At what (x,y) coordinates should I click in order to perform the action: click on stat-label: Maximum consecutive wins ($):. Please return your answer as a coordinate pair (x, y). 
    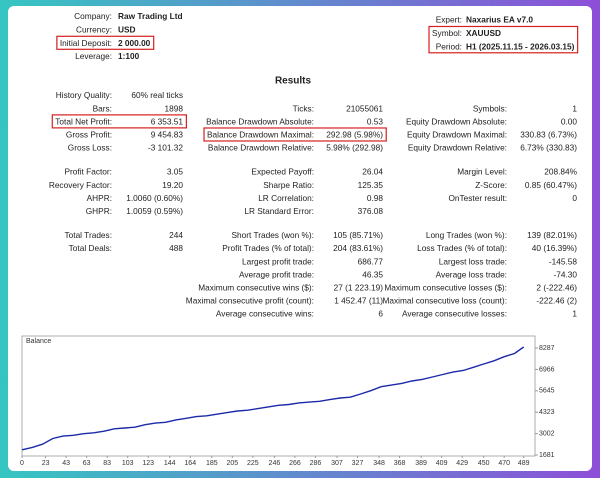
    Looking at the image, I should click on (256, 287).